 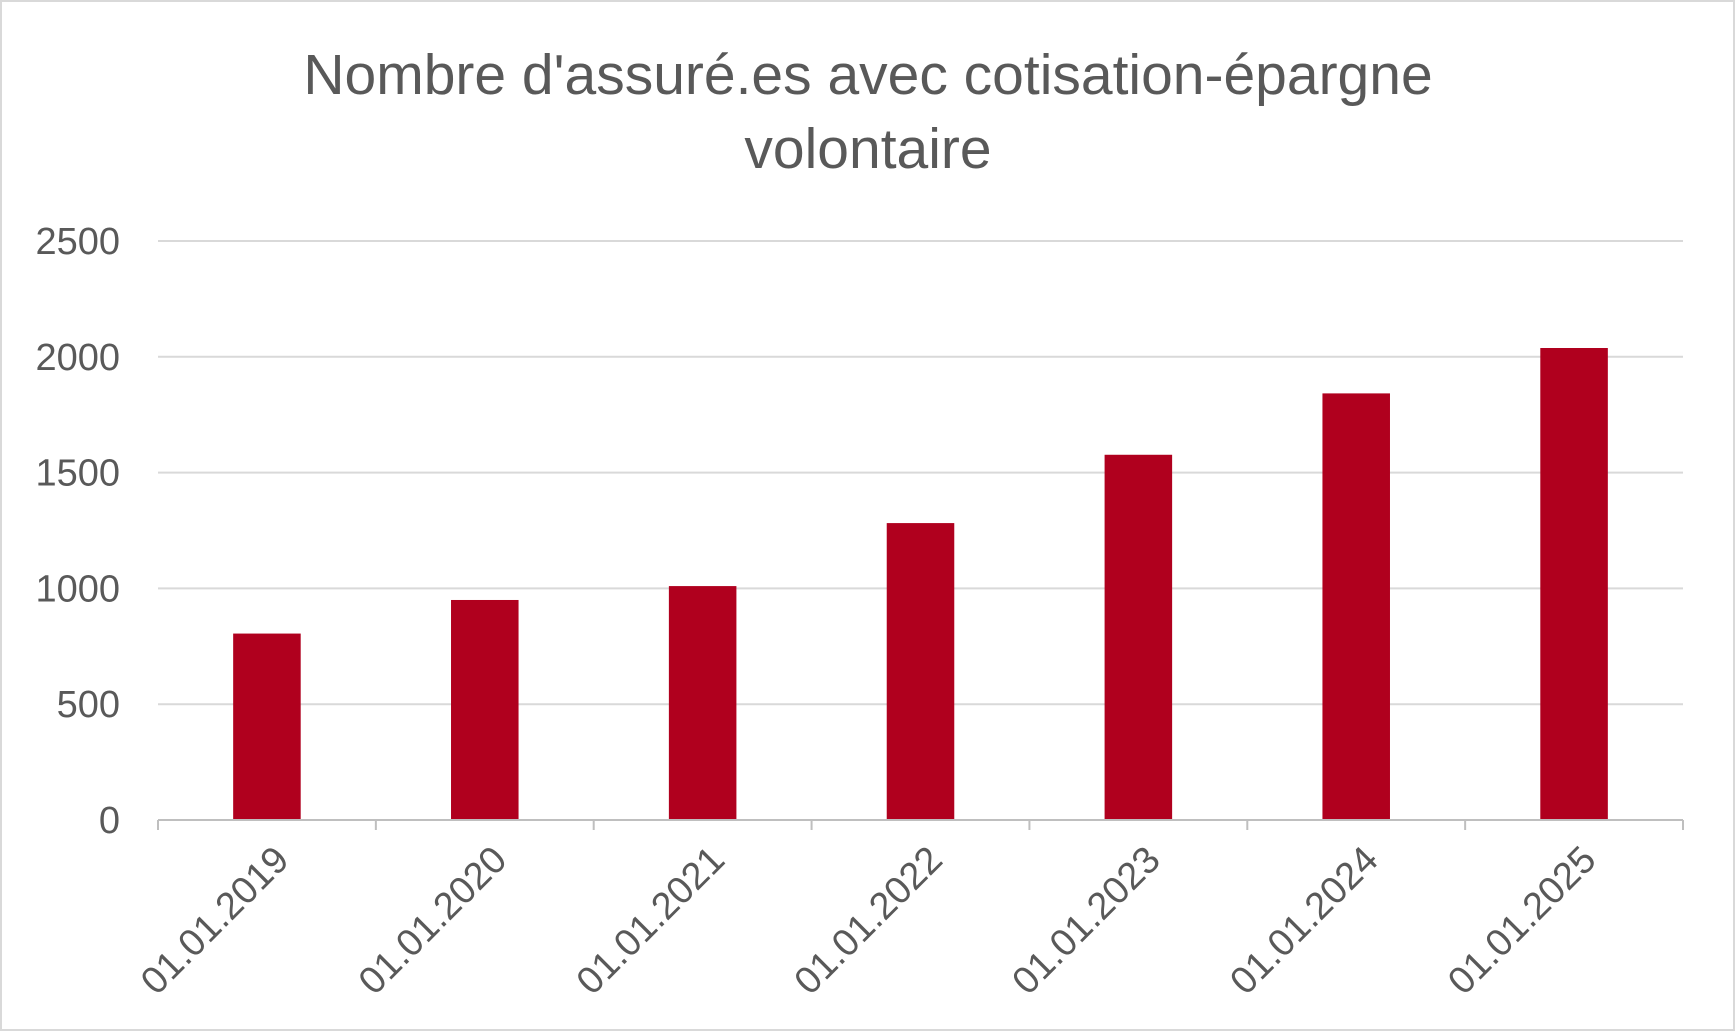 What do you see at coordinates (109, 821) in the screenshot?
I see `y-tick-label-0: 0` at bounding box center [109, 821].